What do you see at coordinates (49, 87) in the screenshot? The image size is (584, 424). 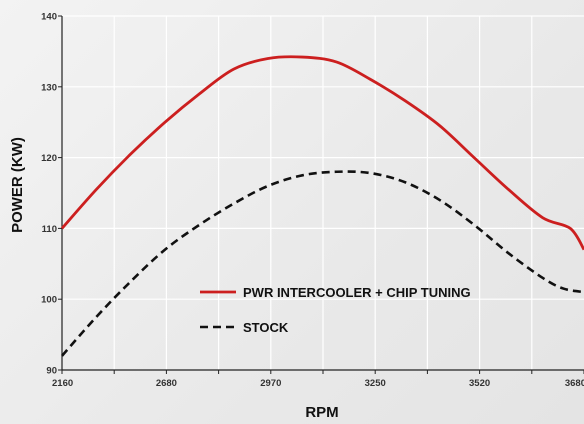 I see `y-tick-label: 130` at bounding box center [49, 87].